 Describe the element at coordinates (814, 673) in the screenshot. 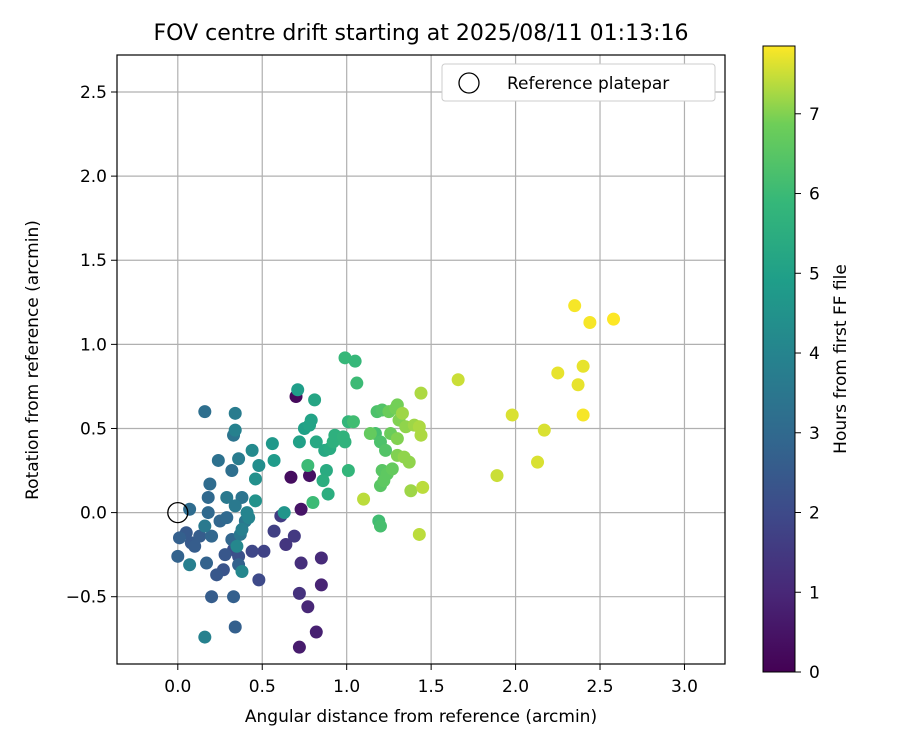

I see `colorbar-tick-label: 0` at that location.